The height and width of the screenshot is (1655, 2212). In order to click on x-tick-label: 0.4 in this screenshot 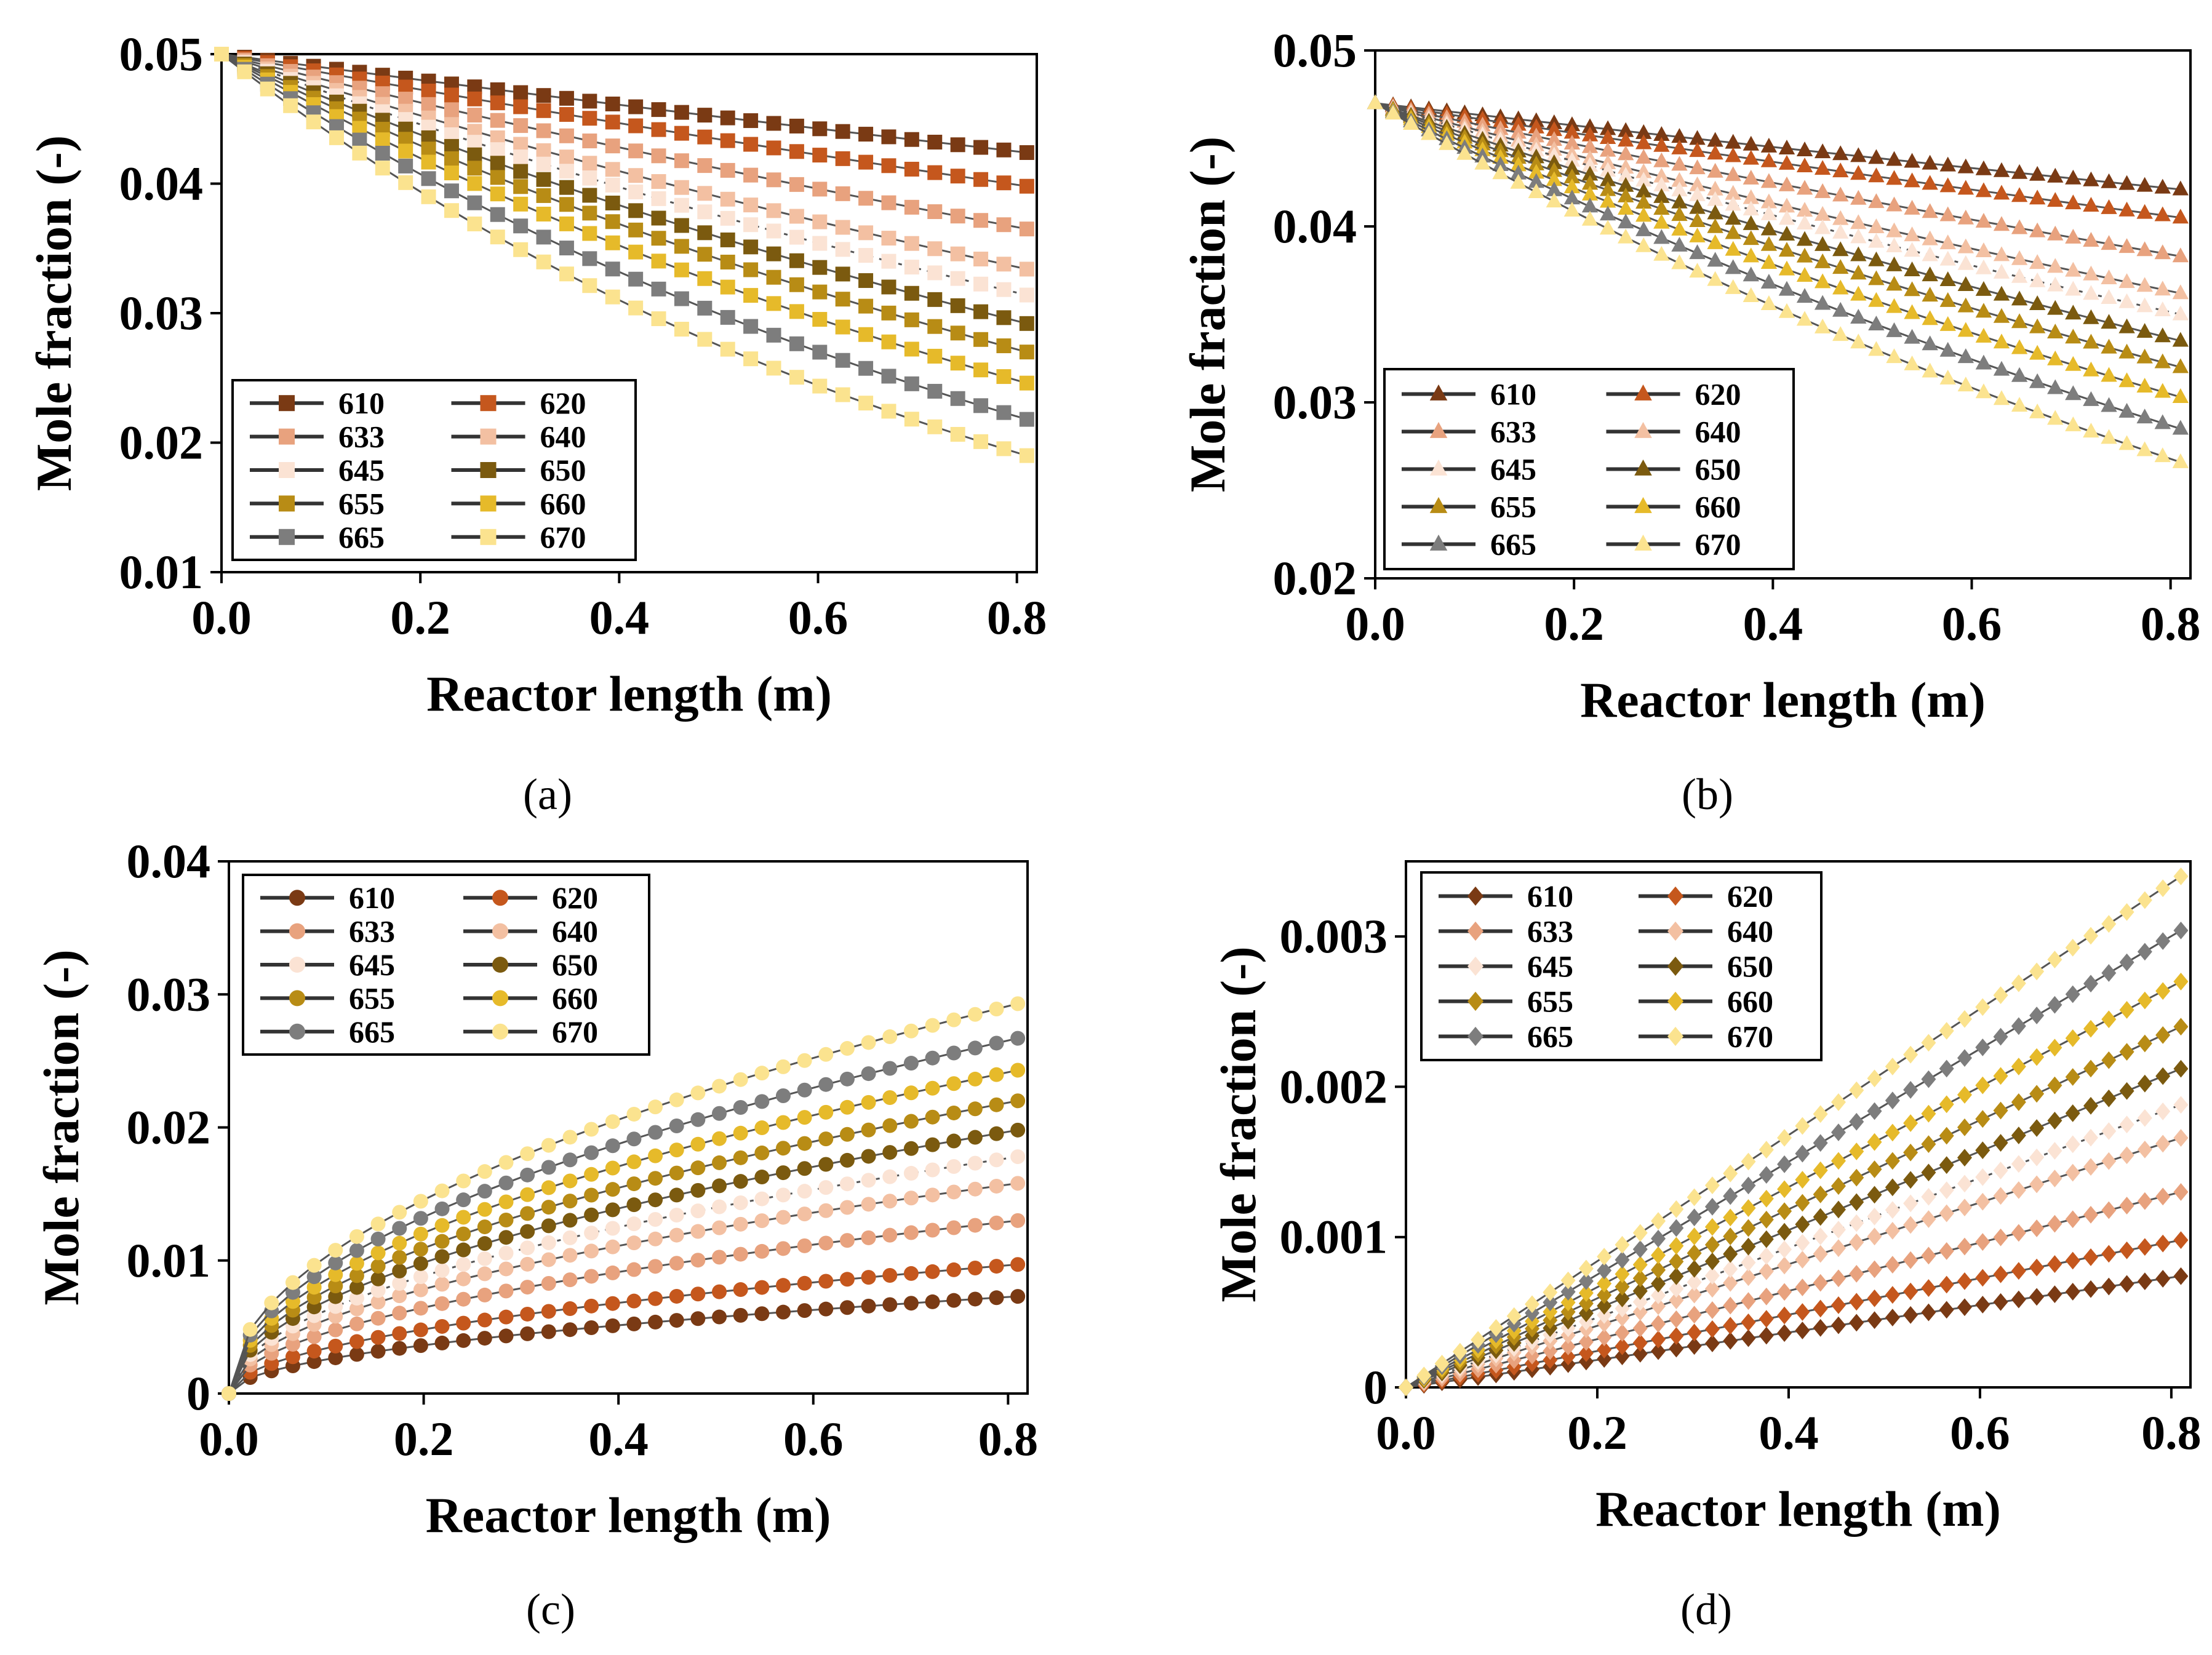, I will do `click(1773, 623)`.